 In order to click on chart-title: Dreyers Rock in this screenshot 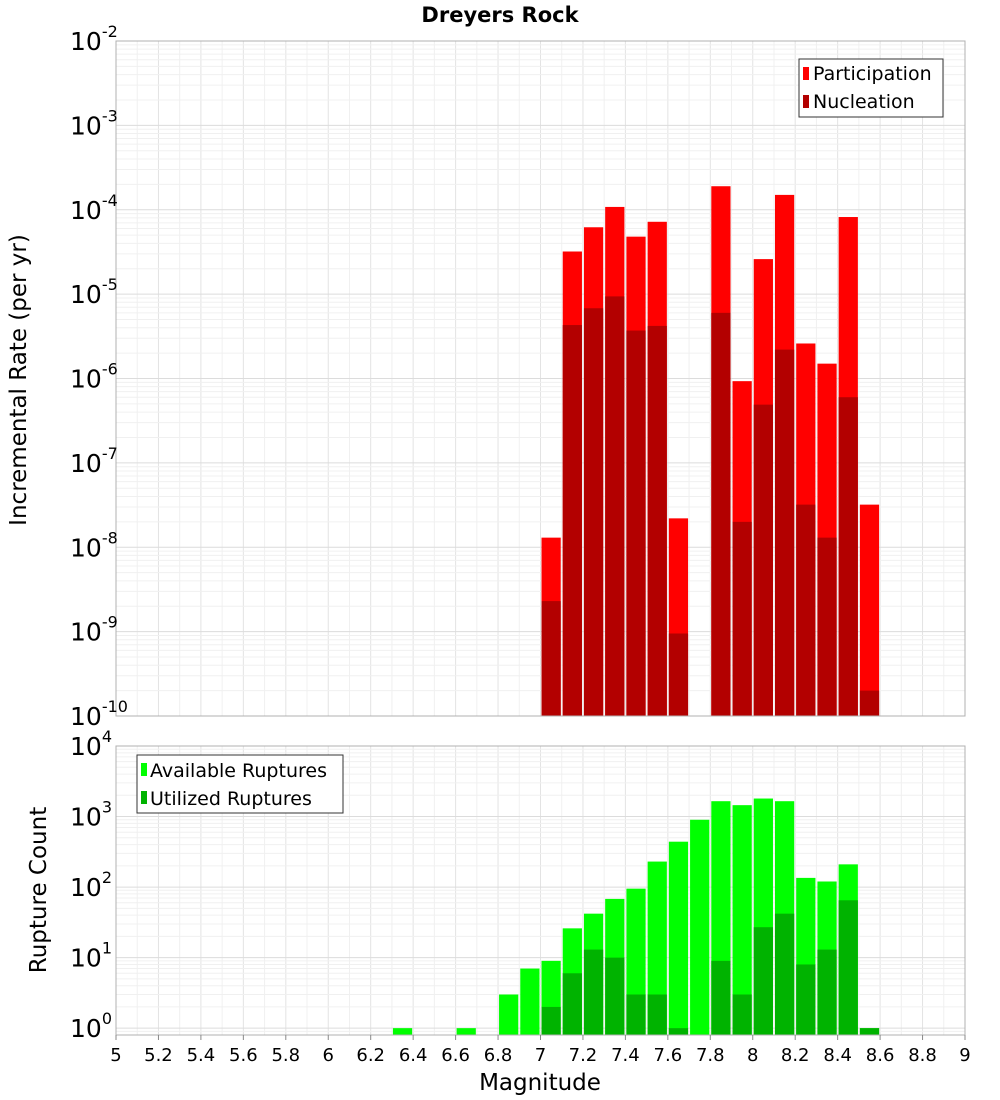, I will do `click(500, 15)`.